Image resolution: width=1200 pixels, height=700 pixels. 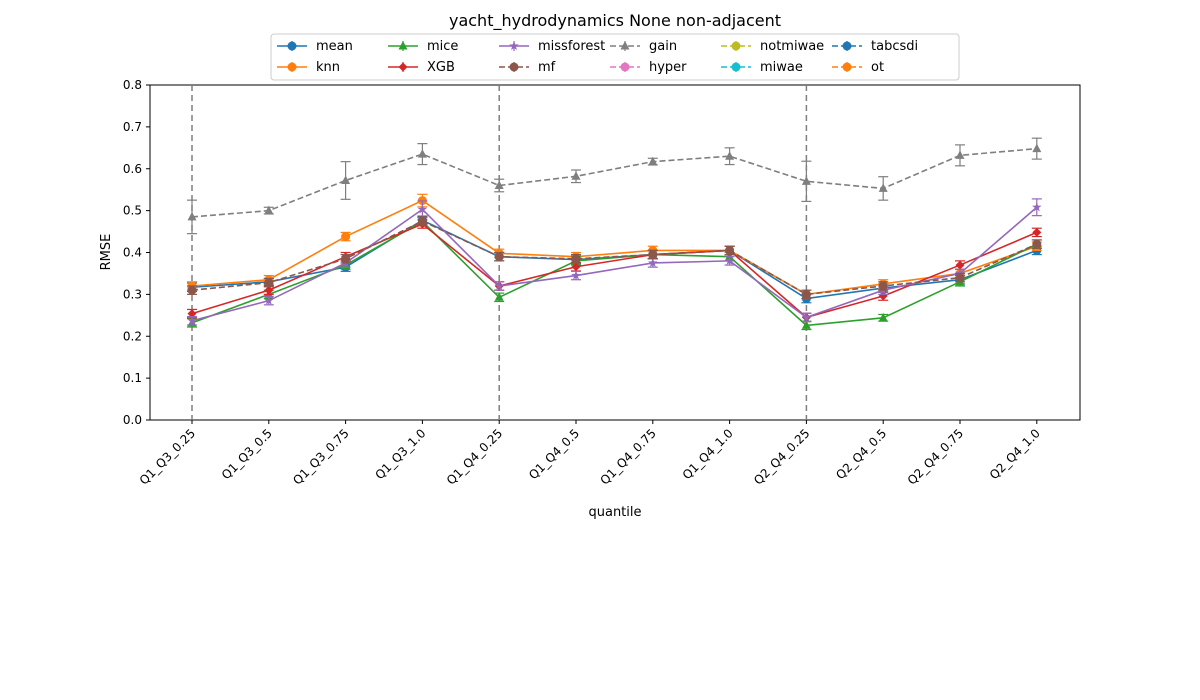 I want to click on legend-item-mice: mice, so click(x=423, y=46).